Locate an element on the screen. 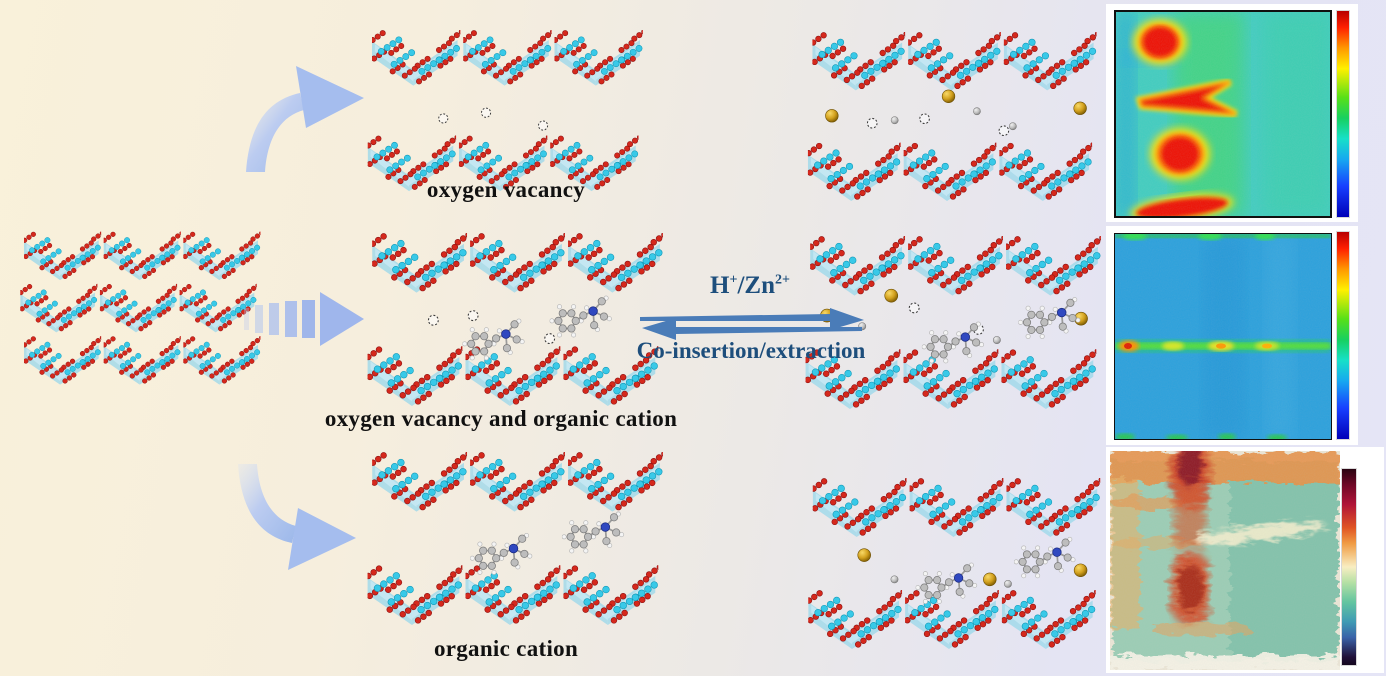  colorbar-spectral-bottom is located at coordinates (1349, 567).